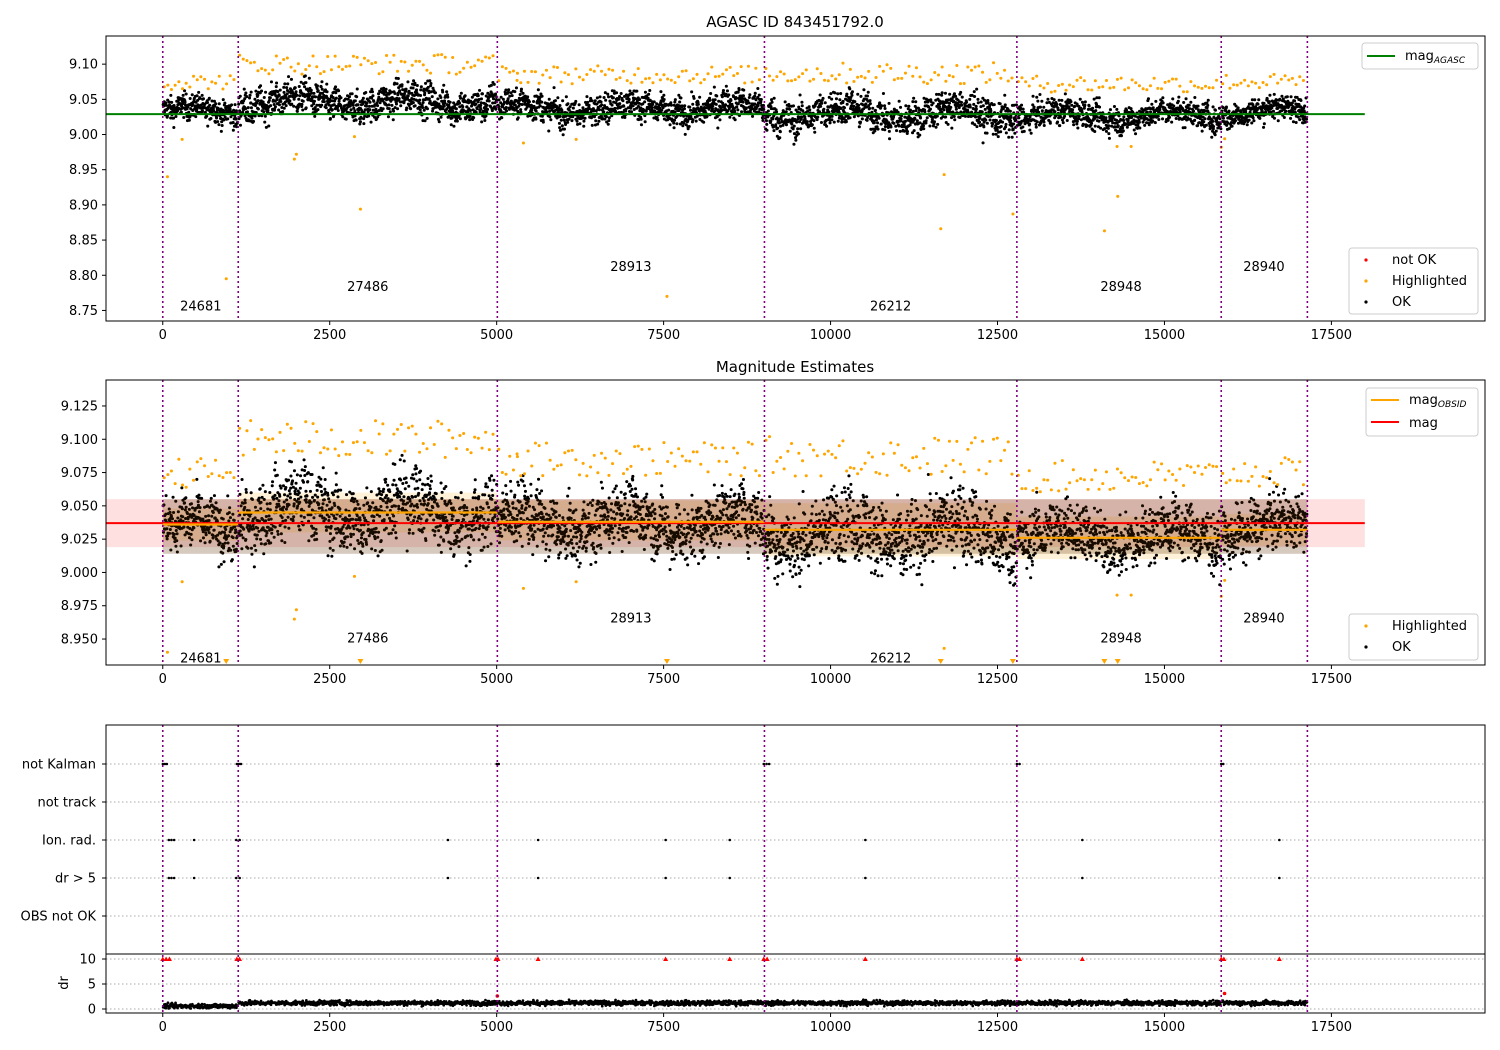  I want to click on flag-row-label: Ion. rad., so click(69, 841).